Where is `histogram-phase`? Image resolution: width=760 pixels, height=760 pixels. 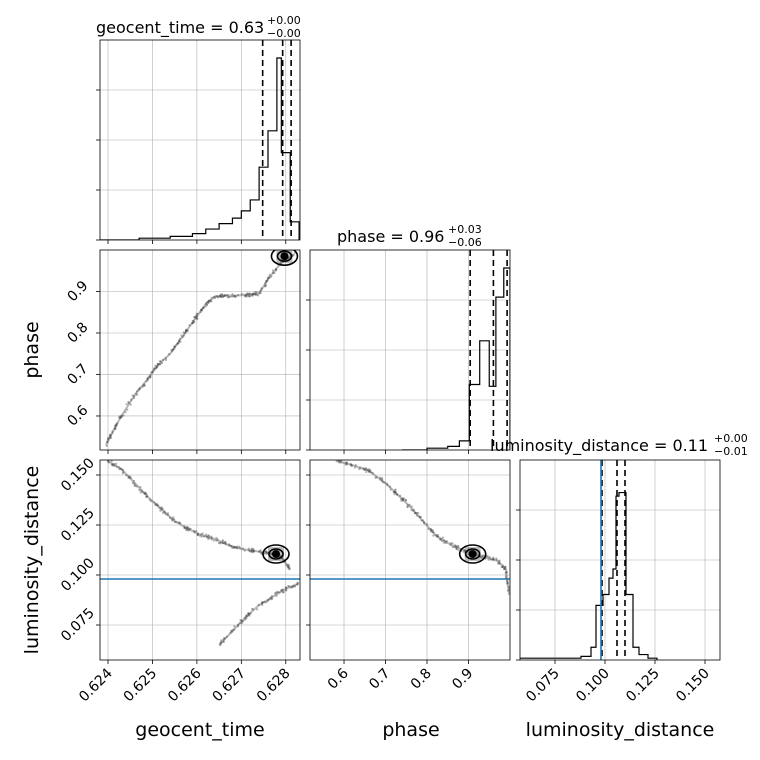 histogram-phase is located at coordinates (456, 358).